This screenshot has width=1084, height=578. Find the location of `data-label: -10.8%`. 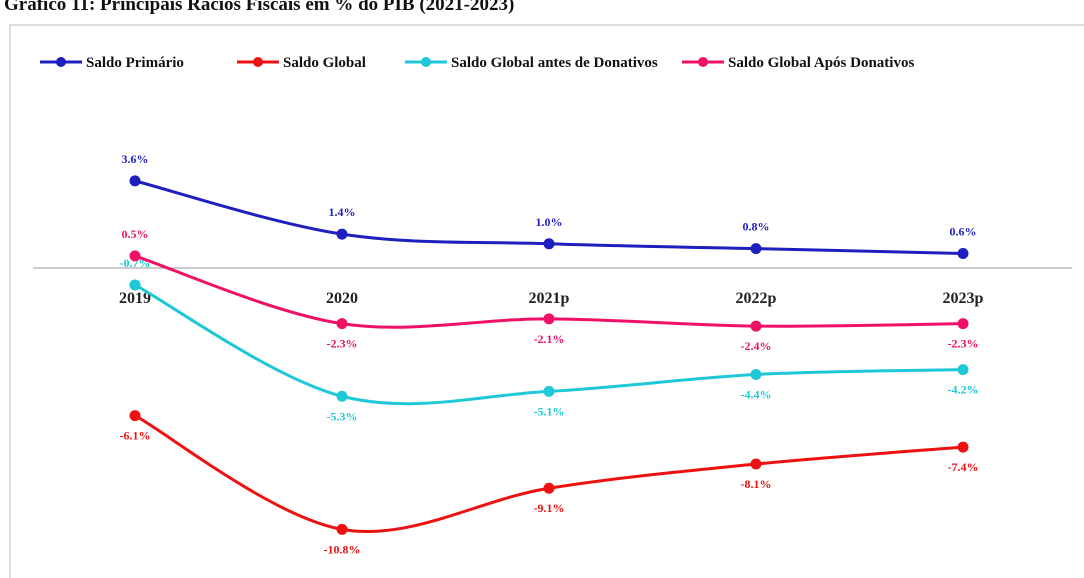

data-label: -10.8% is located at coordinates (342, 549).